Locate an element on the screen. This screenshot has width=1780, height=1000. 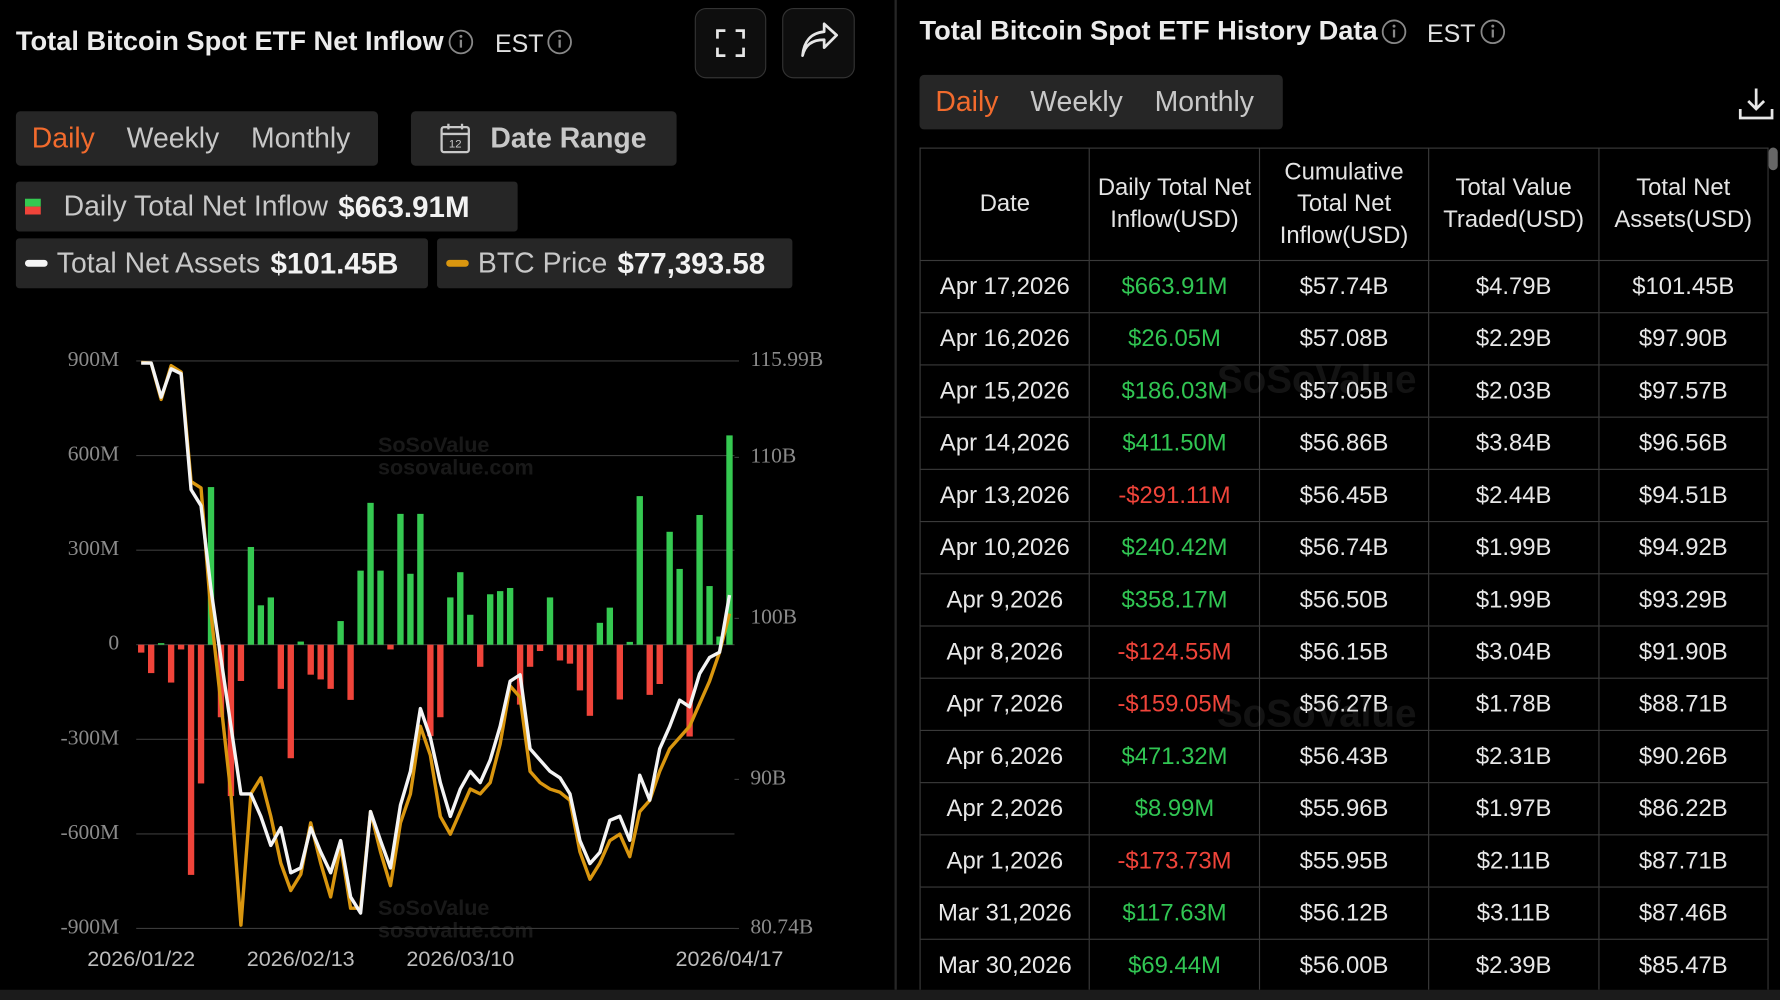
table-row: Apr 2,2026 $8.99M $55.96B $1.97B $86.22B is located at coordinates (1344, 809).